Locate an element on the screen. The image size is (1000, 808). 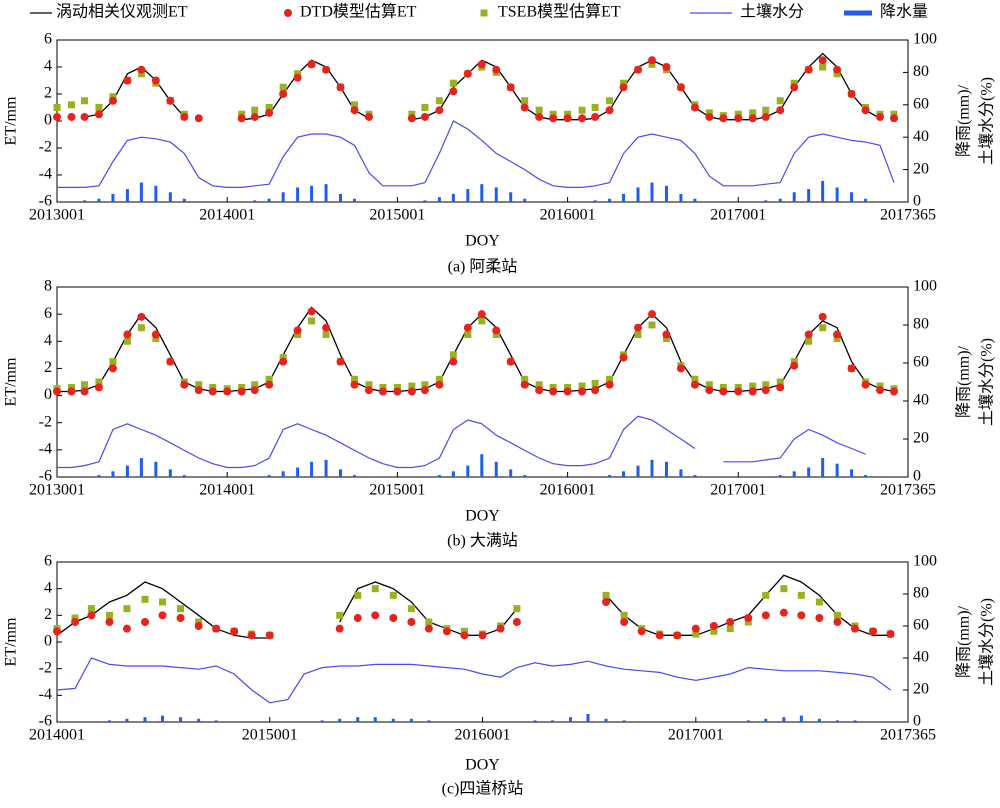
y2-tick-label: 60 is located at coordinates (921, 625).